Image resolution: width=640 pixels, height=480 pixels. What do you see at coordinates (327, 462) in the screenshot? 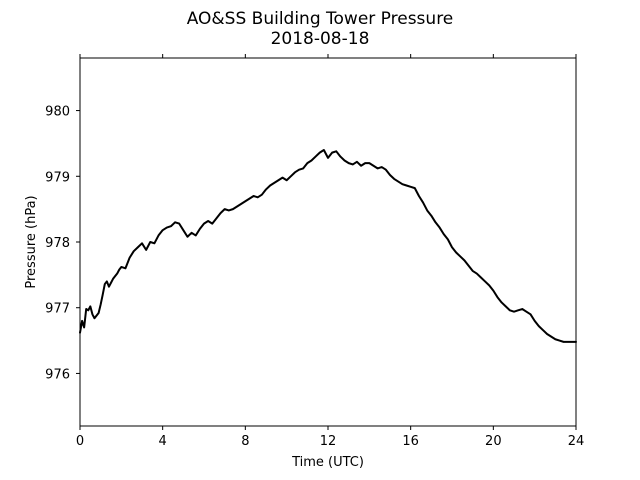
I see `x-axis-label: Time (UTC)` at bounding box center [327, 462].